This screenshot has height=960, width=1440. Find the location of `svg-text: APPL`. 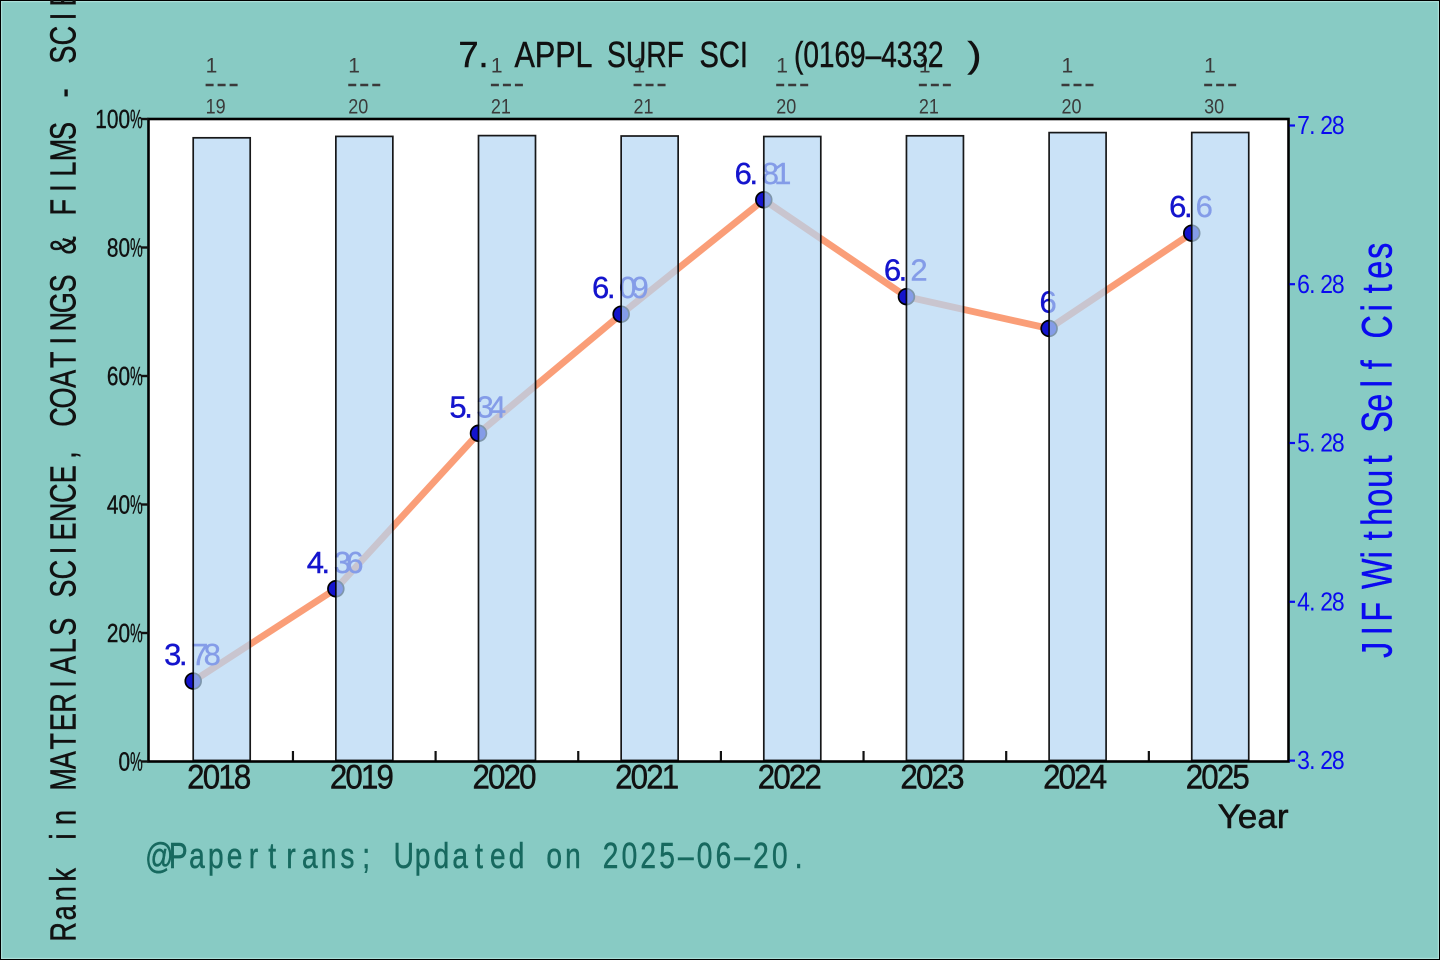

svg-text: APPL is located at coordinates (554, 54).